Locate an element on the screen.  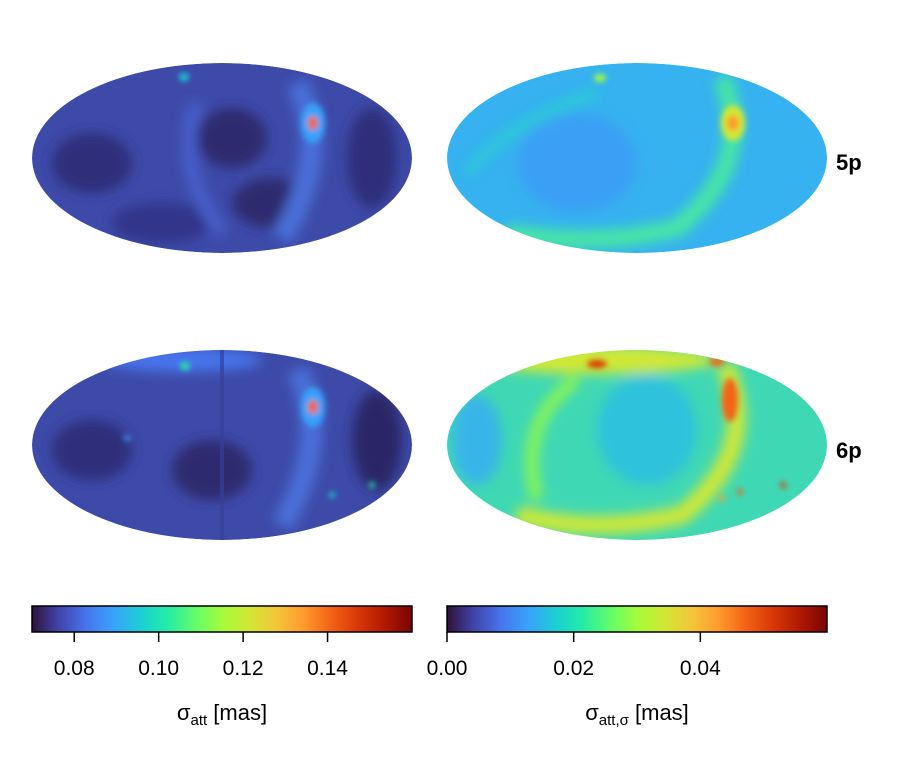
colorbar-tick-label: 0.14 is located at coordinates (327, 668).